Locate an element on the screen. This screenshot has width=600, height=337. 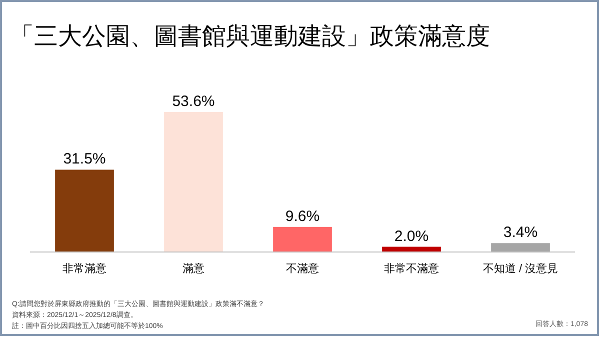
data-label: 2.0% is located at coordinates (411, 236).